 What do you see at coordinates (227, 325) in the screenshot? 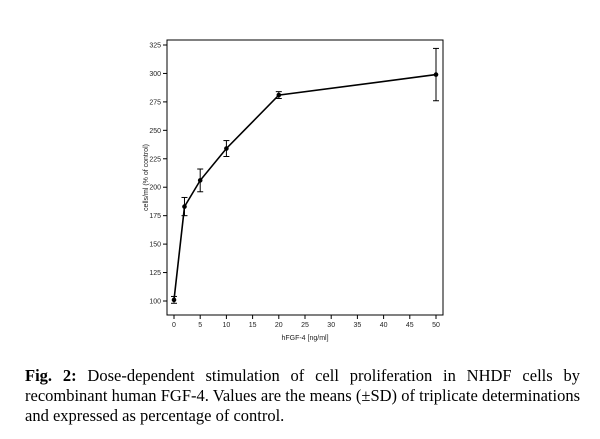
I see `x-tick-label: 10` at bounding box center [227, 325].